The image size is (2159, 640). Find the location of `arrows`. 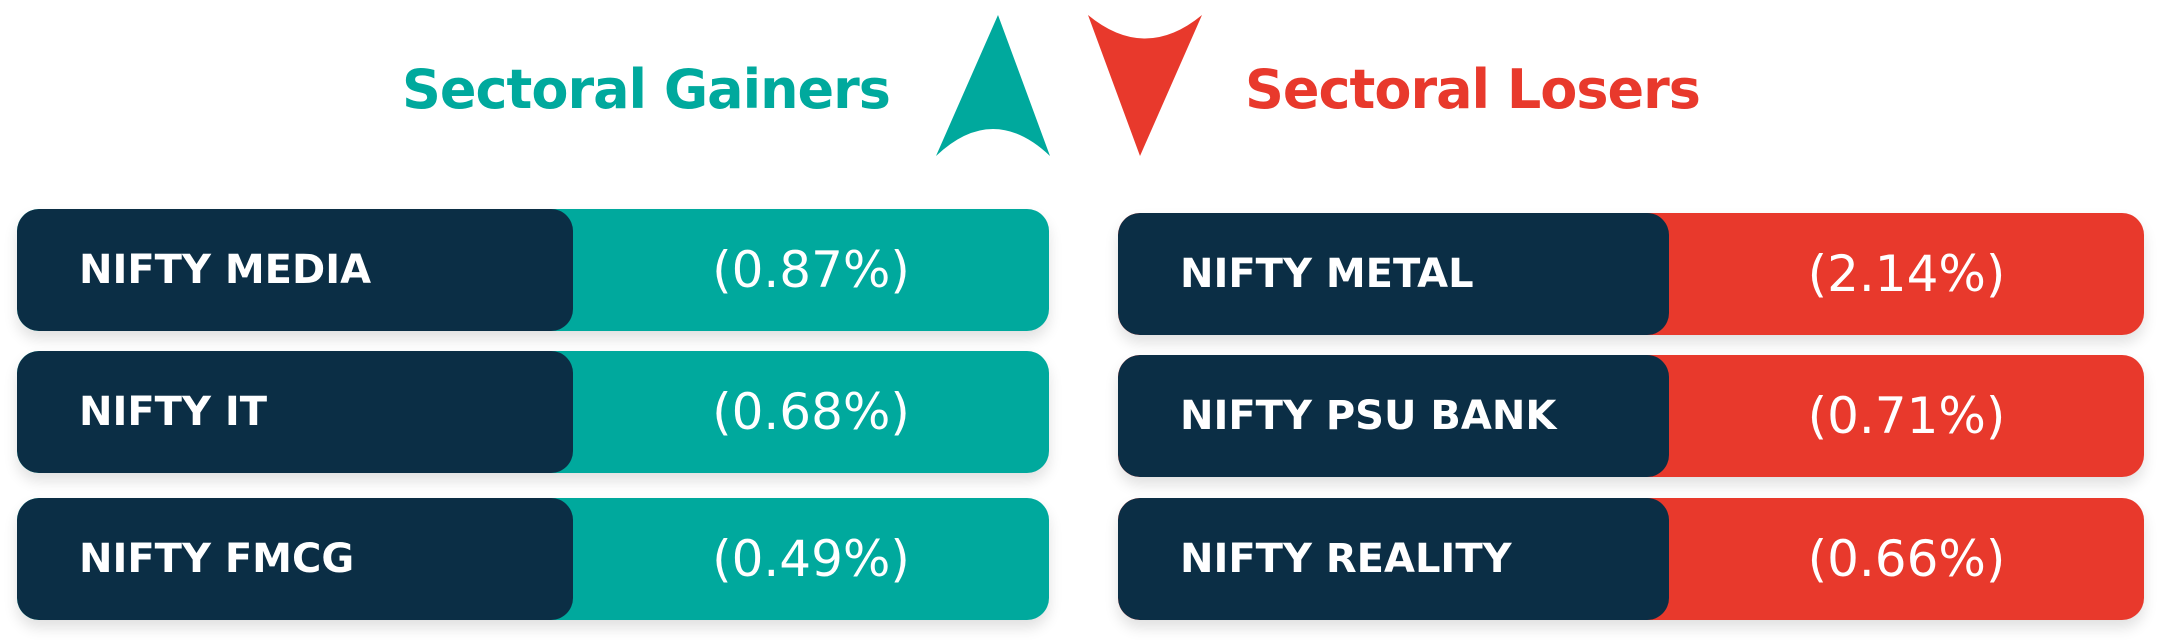

arrows is located at coordinates (1069, 85).